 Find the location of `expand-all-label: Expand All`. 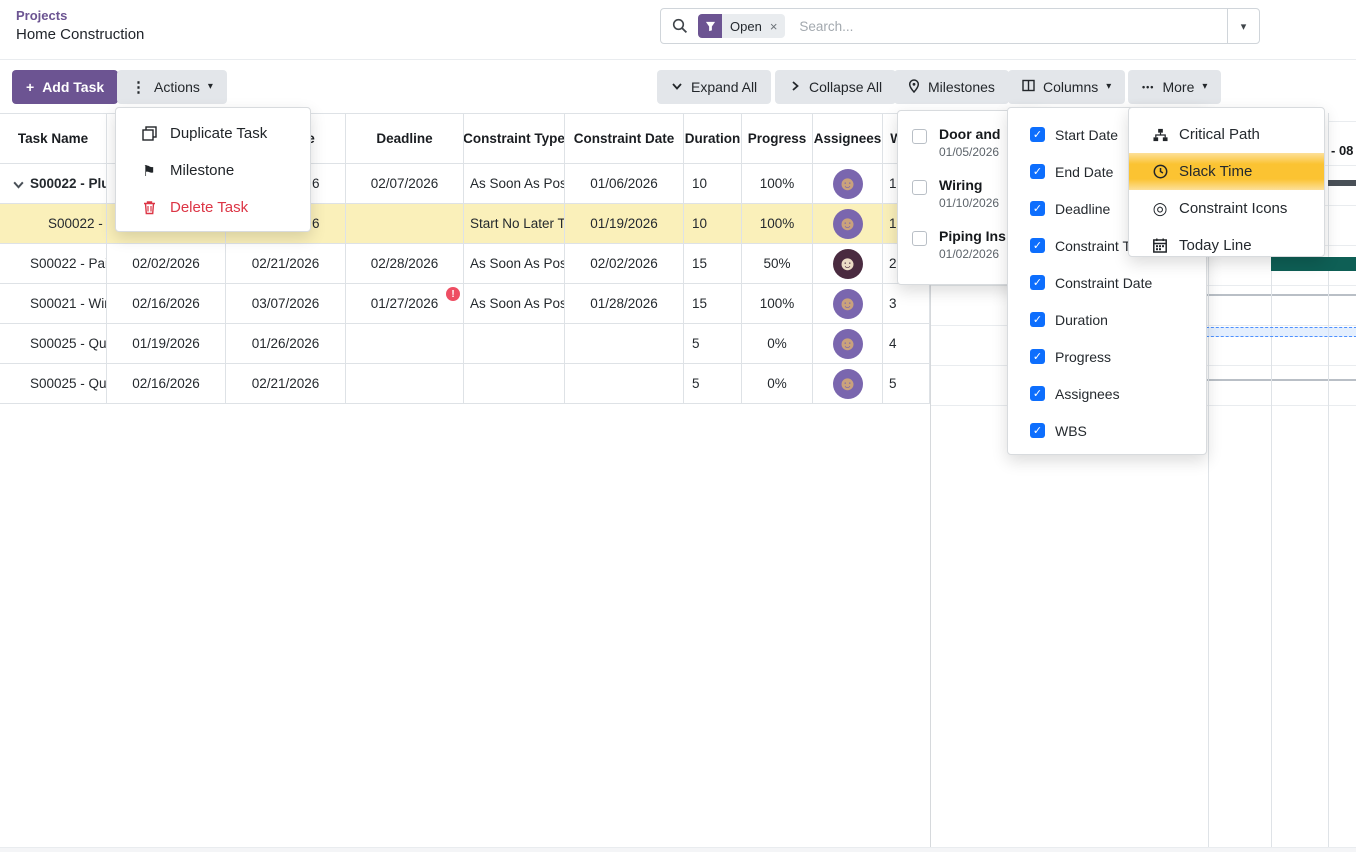

expand-all-label: Expand All is located at coordinates (724, 87).